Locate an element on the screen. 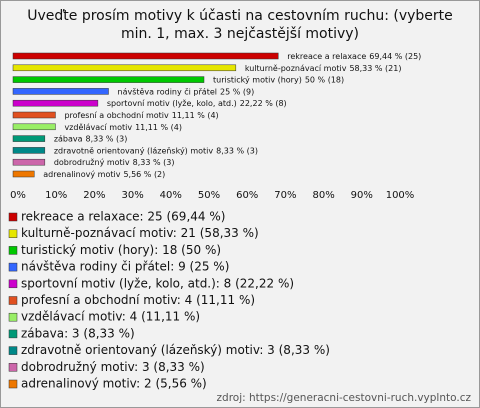 The image size is (480, 408). category-label: profesní a obchodní motiv is located at coordinates (116, 115).